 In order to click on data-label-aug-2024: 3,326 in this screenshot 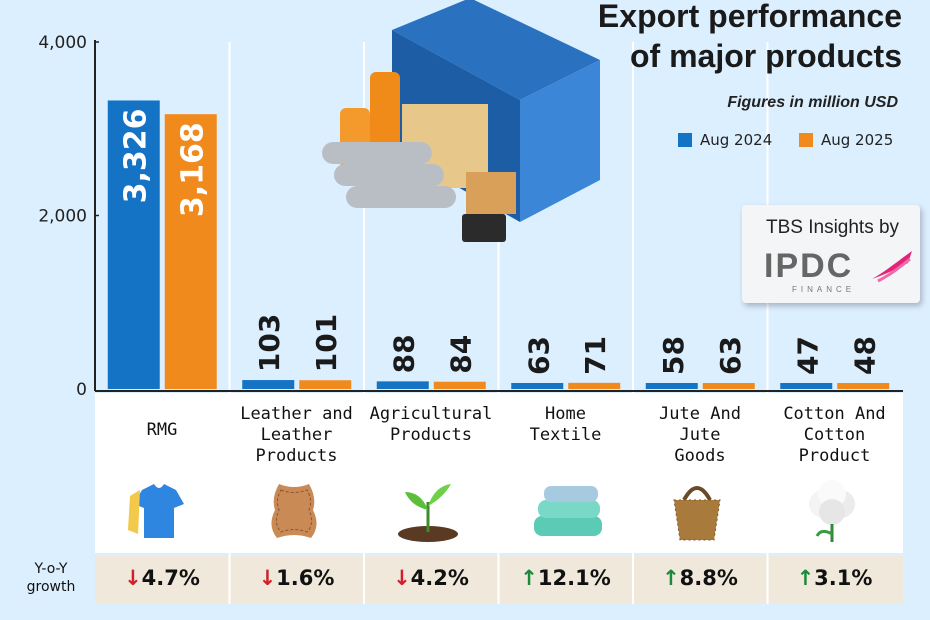, I will do `click(136, 155)`.